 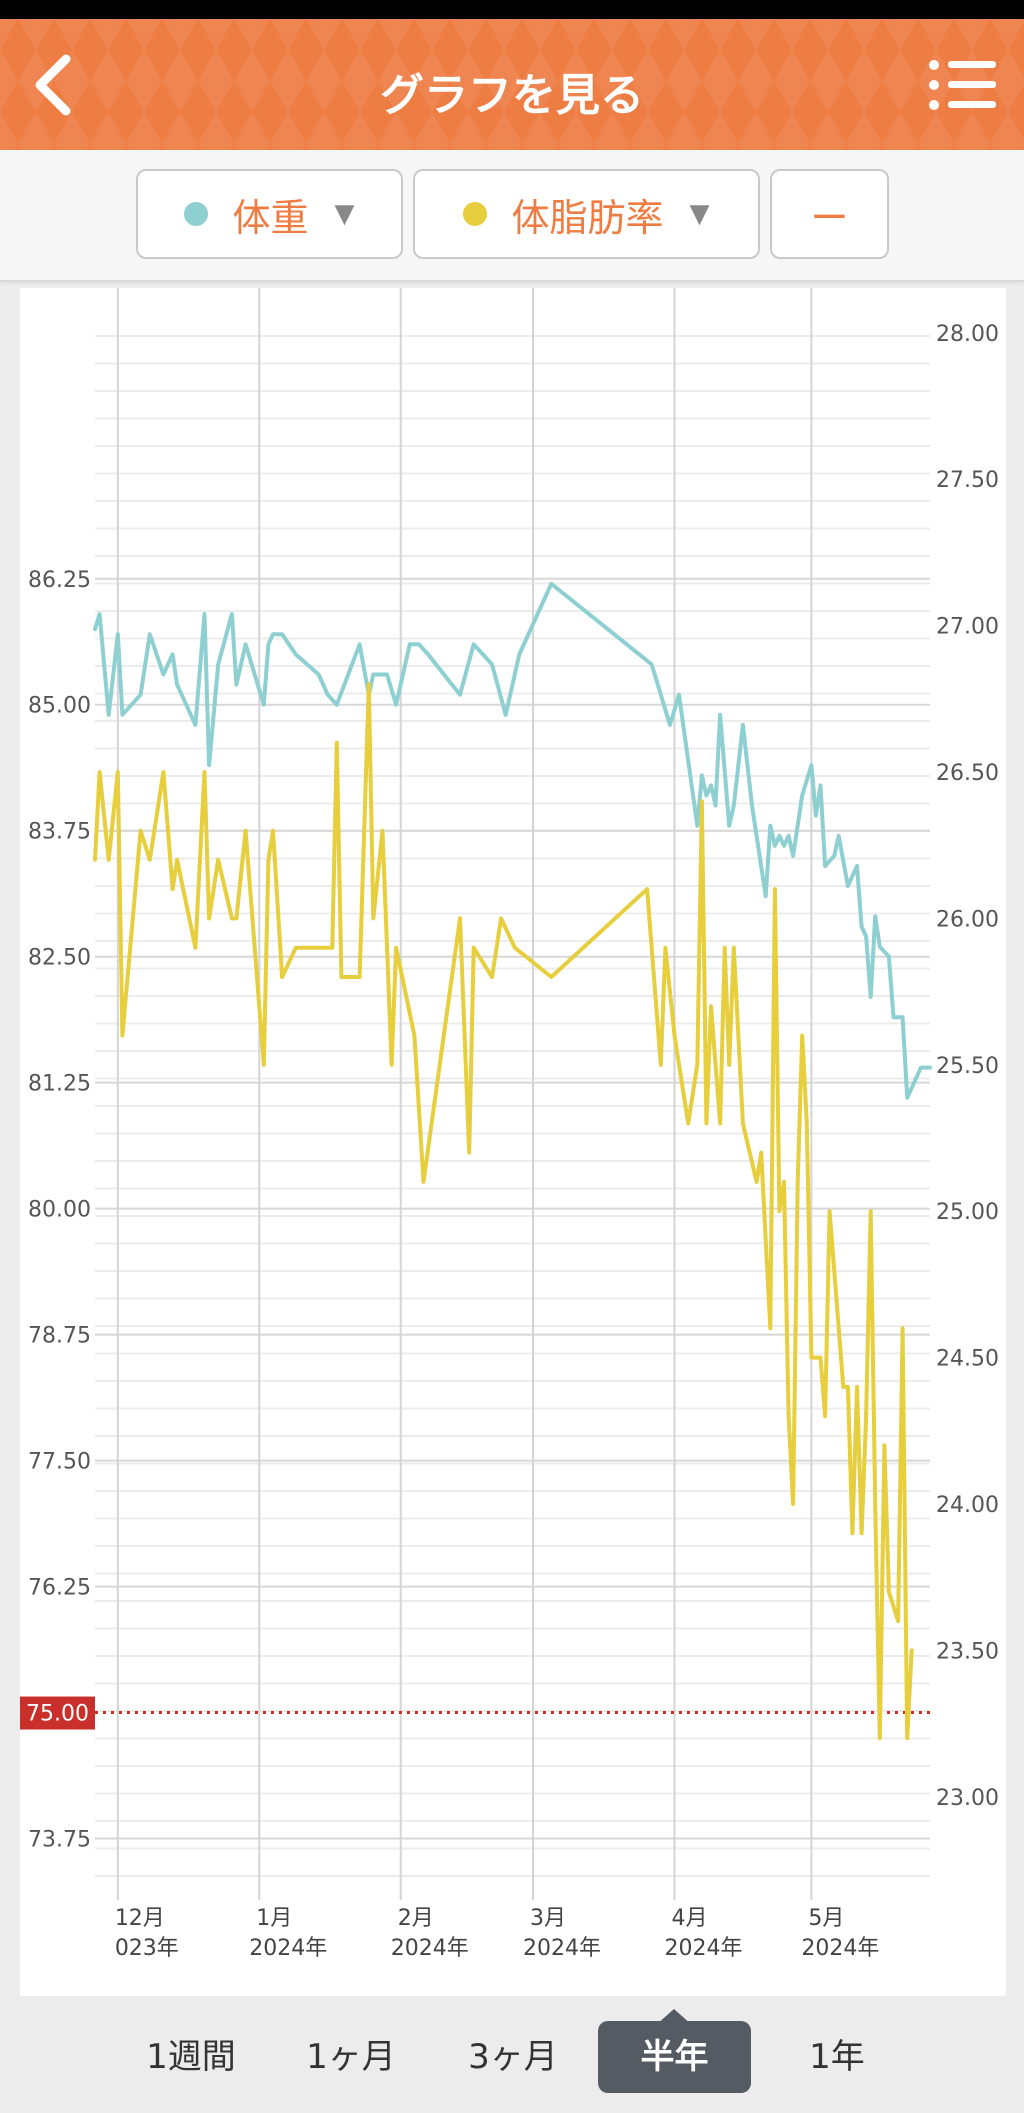 What do you see at coordinates (59, 1840) in the screenshot?
I see `y-axis-left-tick-label: 73.75` at bounding box center [59, 1840].